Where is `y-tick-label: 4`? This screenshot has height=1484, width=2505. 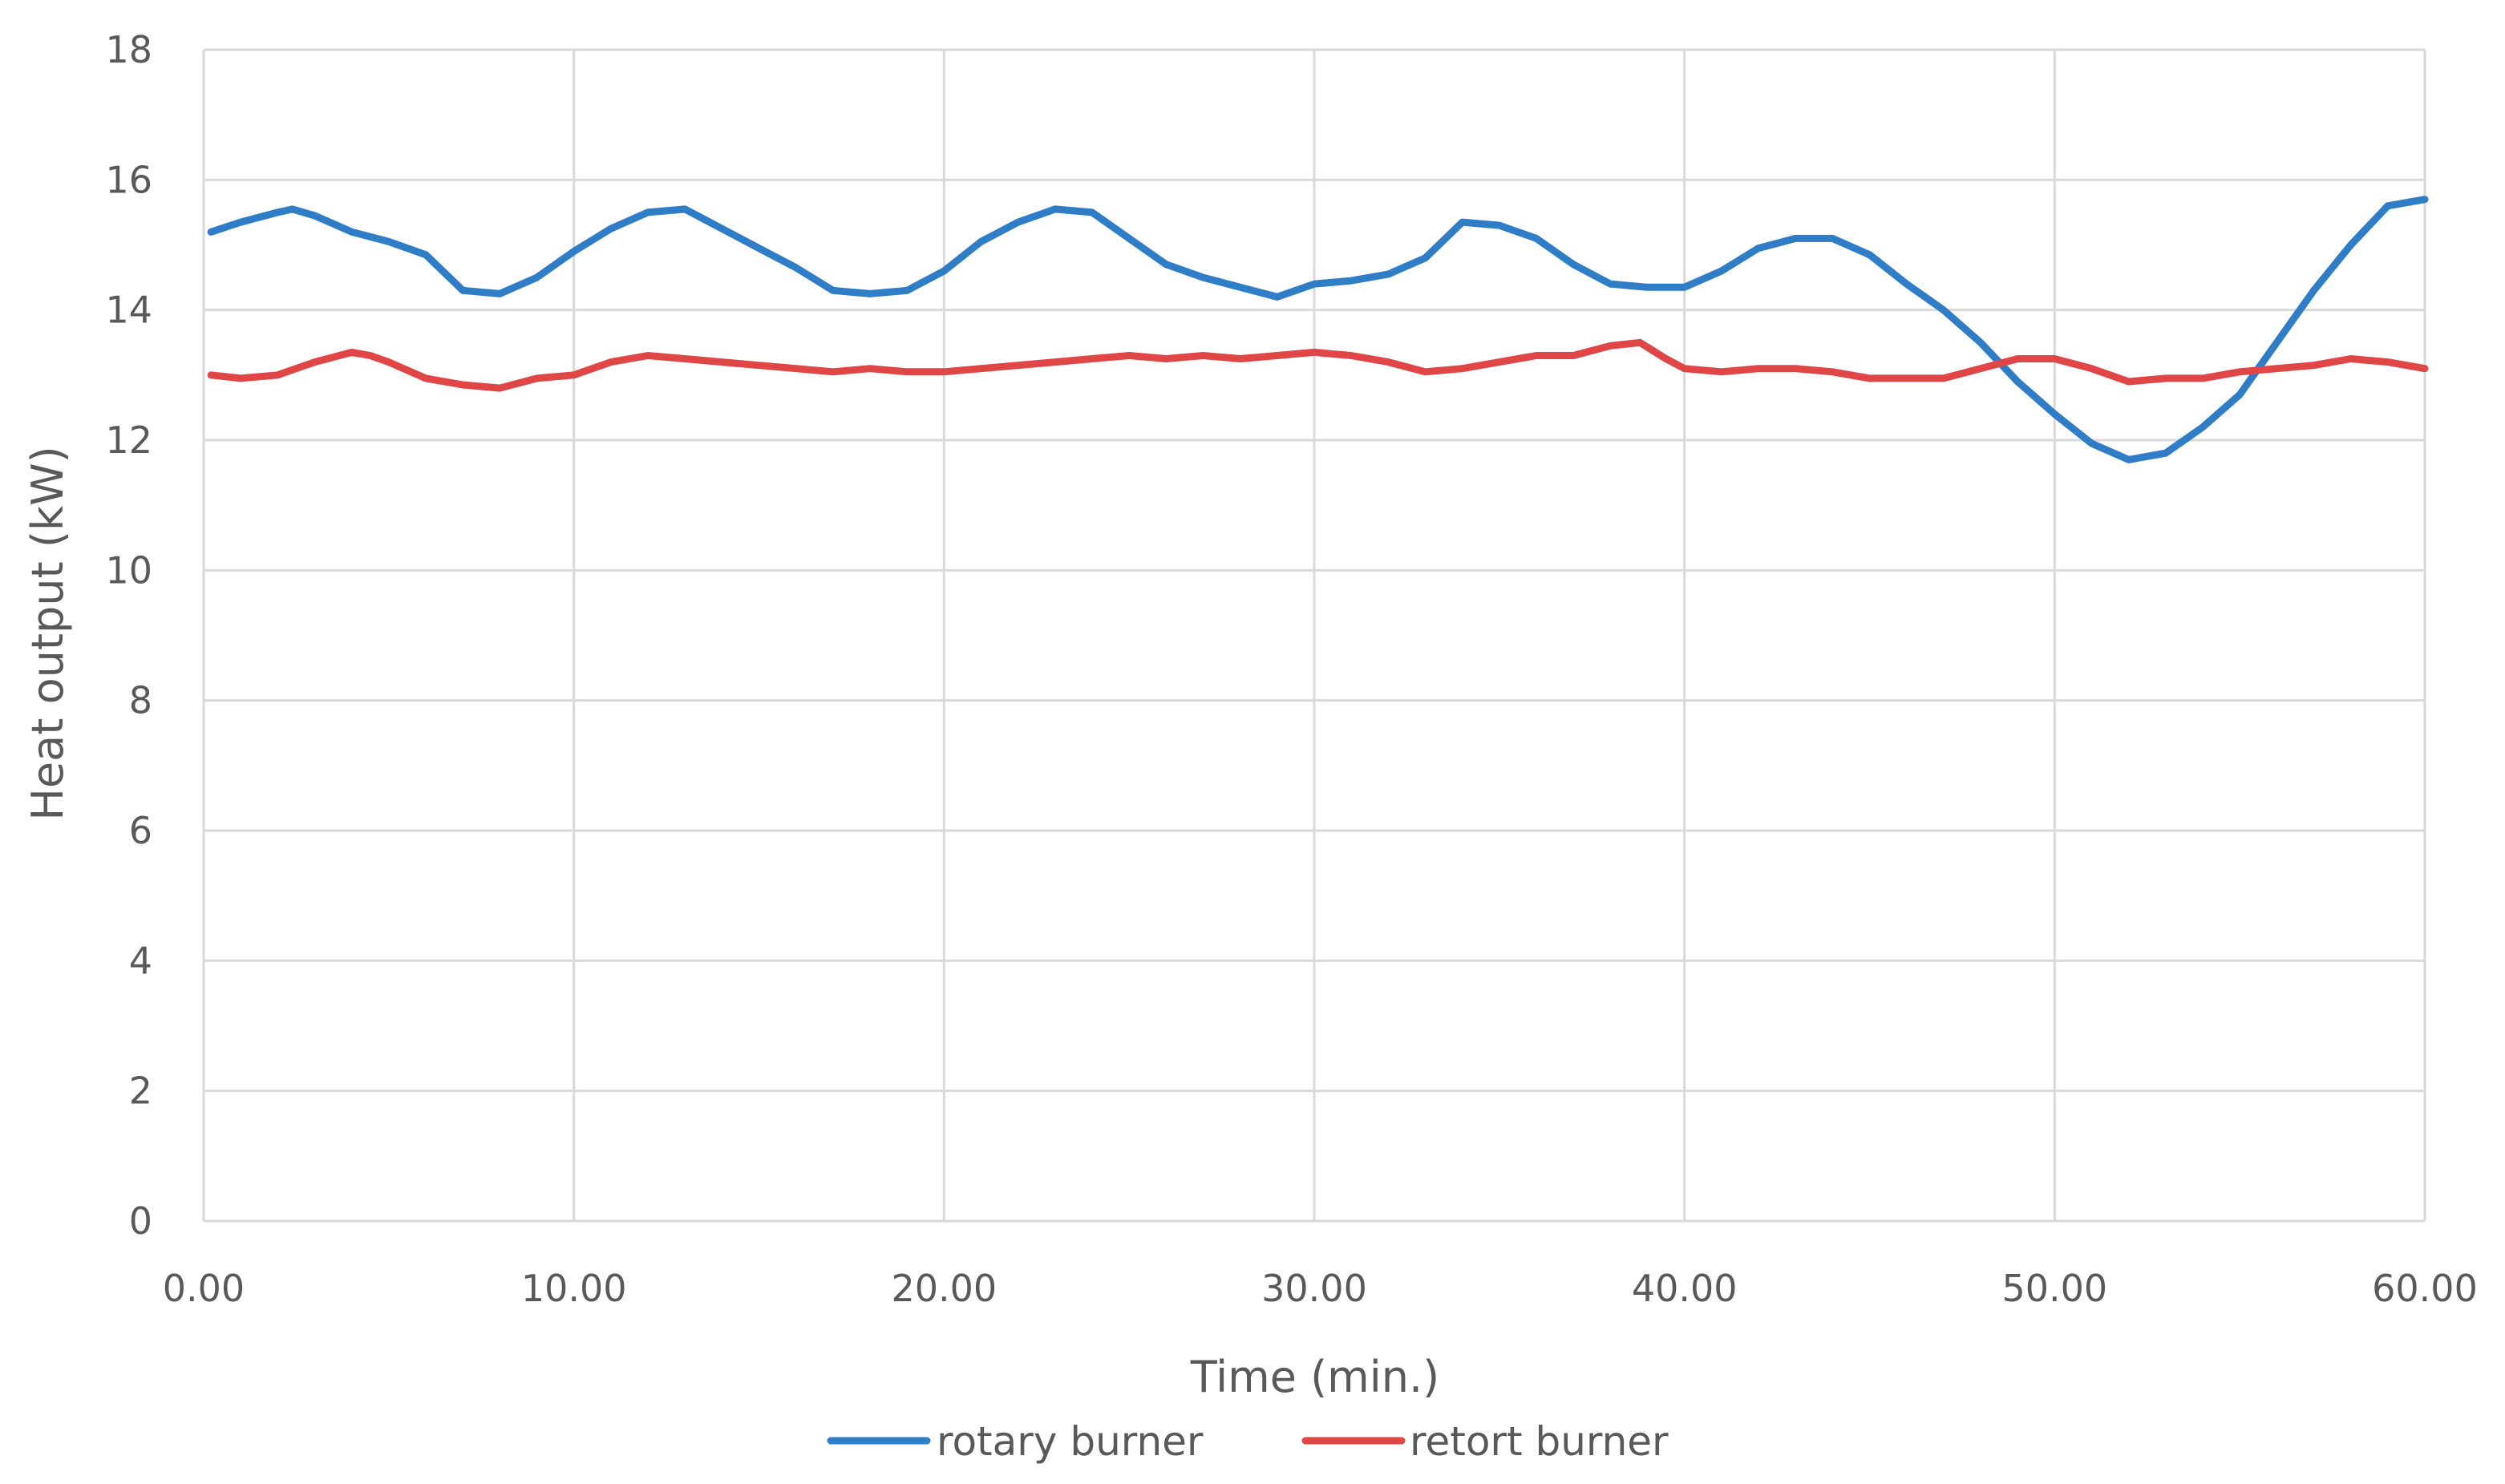 y-tick-label: 4 is located at coordinates (140, 960).